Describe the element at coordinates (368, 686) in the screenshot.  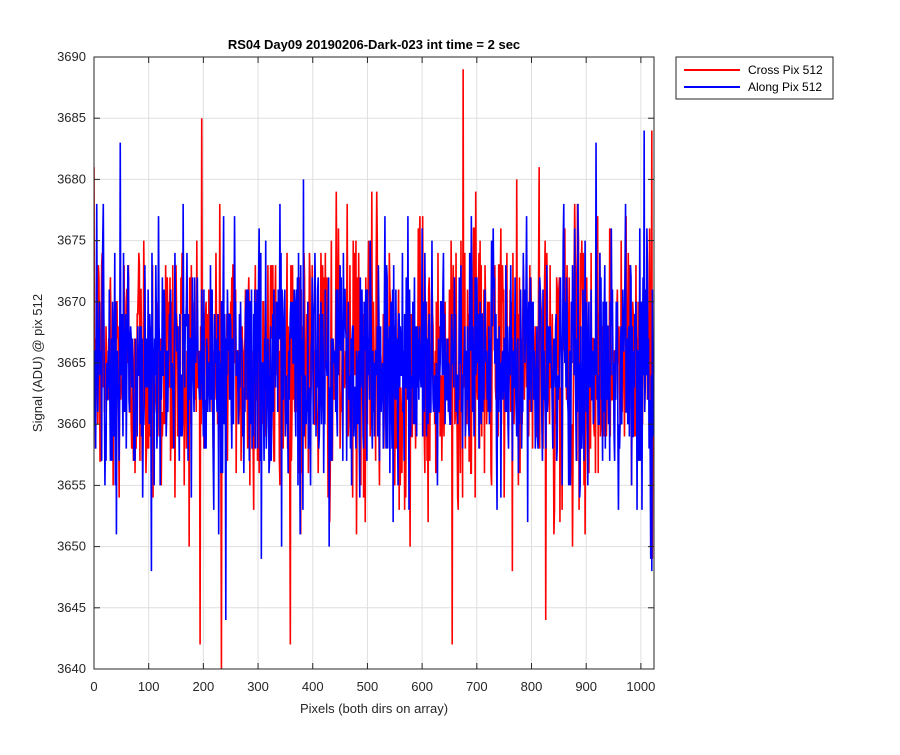
I see `x-tick-label: 500` at that location.